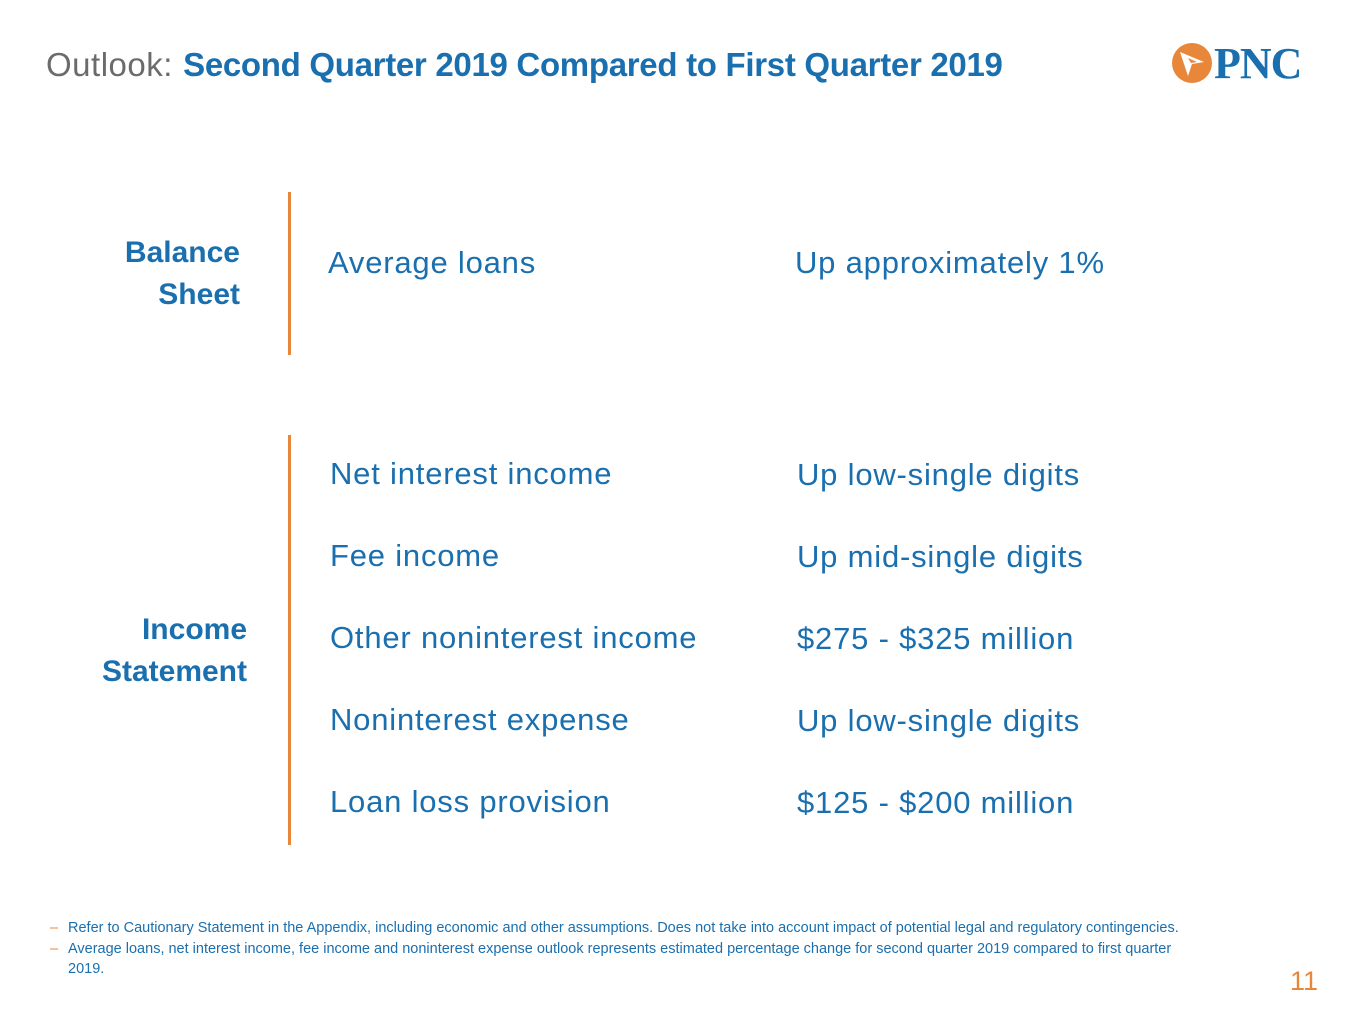 The width and height of the screenshot is (1365, 1024). I want to click on net-interest-income-value: Up low-single digits, so click(939, 474).